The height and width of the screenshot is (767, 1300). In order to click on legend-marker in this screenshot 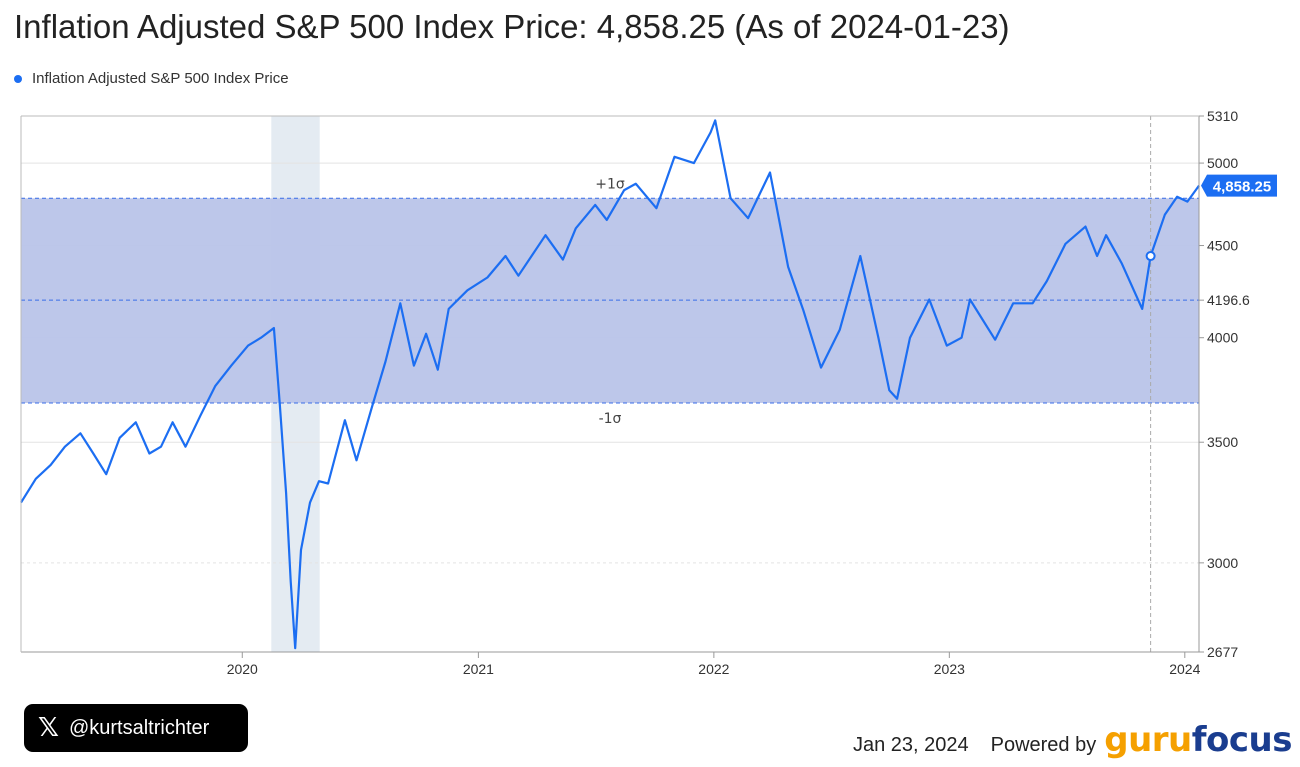, I will do `click(18, 78)`.